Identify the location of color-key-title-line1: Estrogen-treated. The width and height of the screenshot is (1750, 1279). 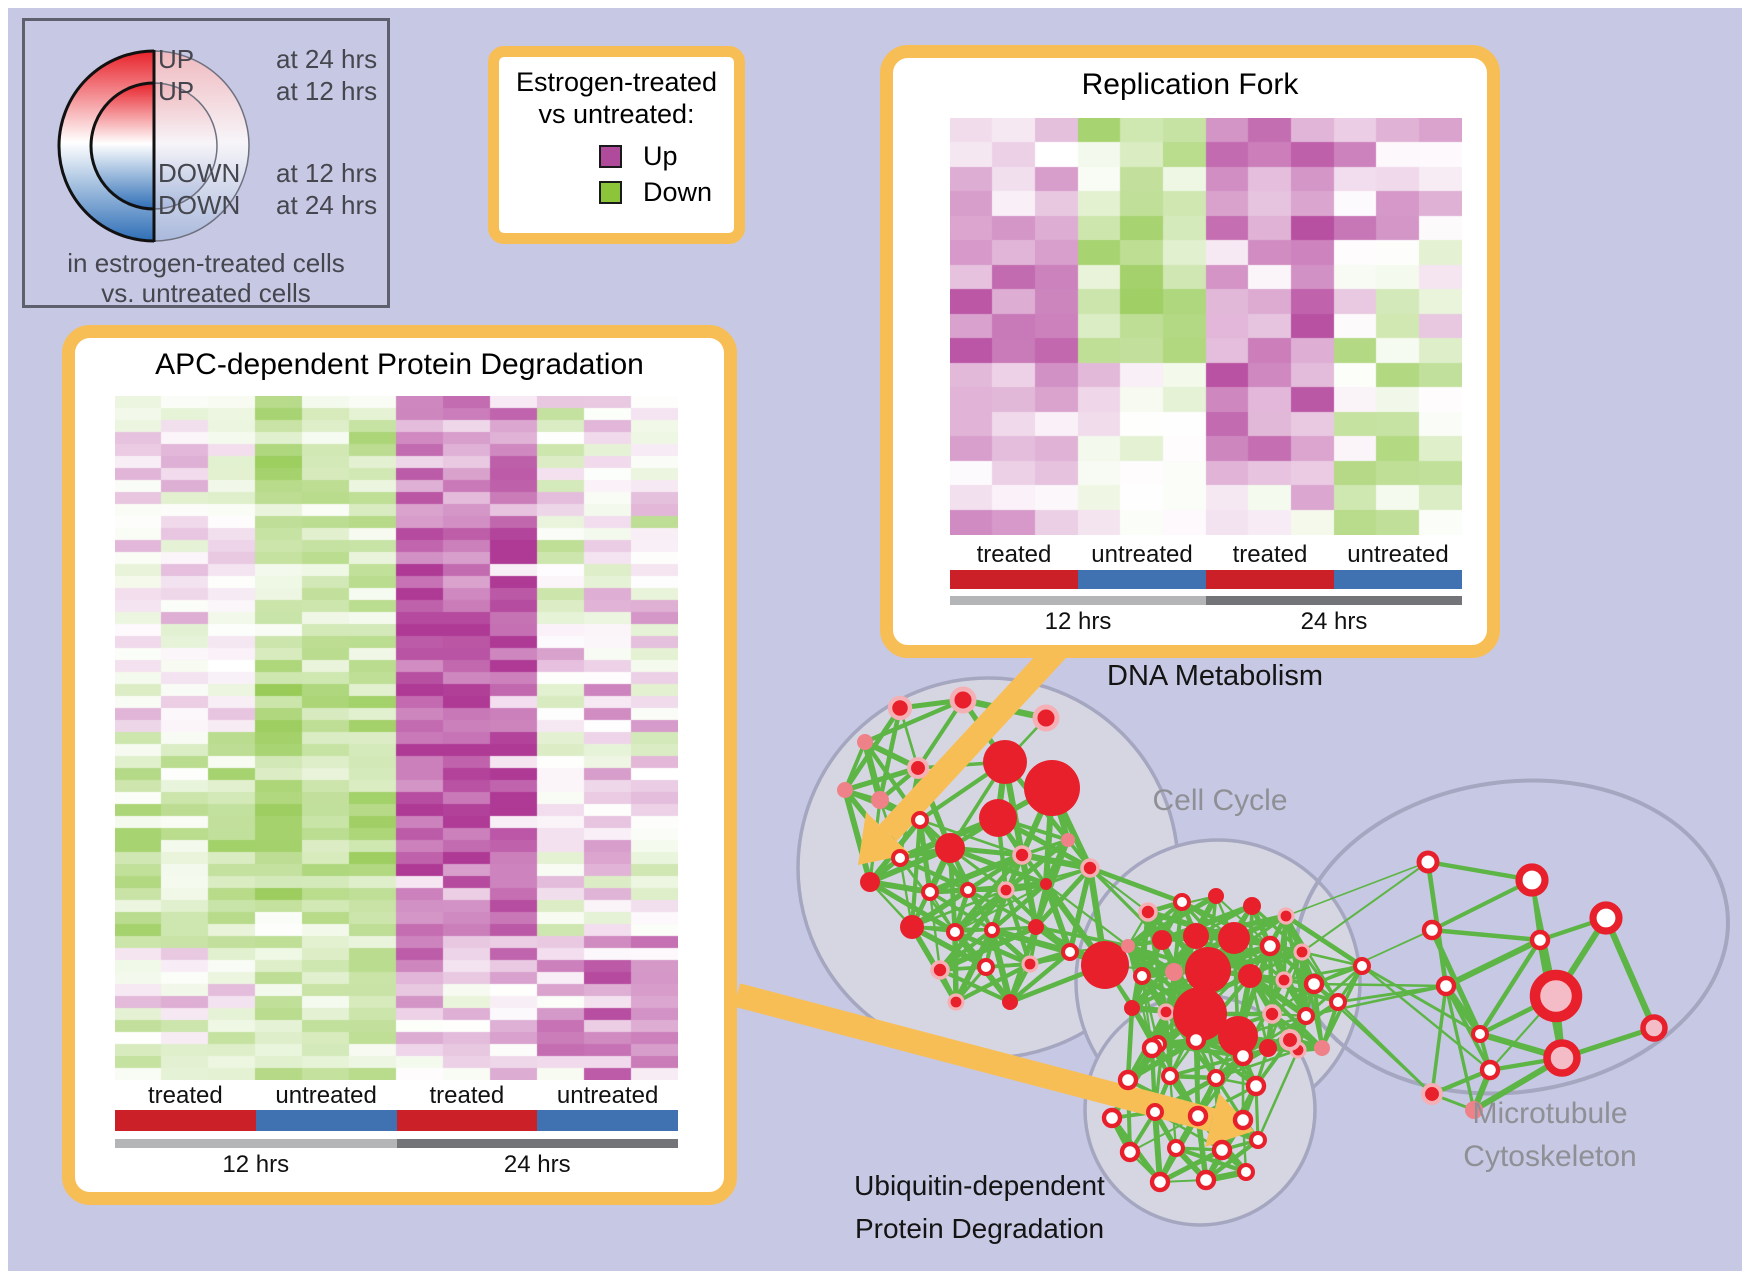
(616, 82).